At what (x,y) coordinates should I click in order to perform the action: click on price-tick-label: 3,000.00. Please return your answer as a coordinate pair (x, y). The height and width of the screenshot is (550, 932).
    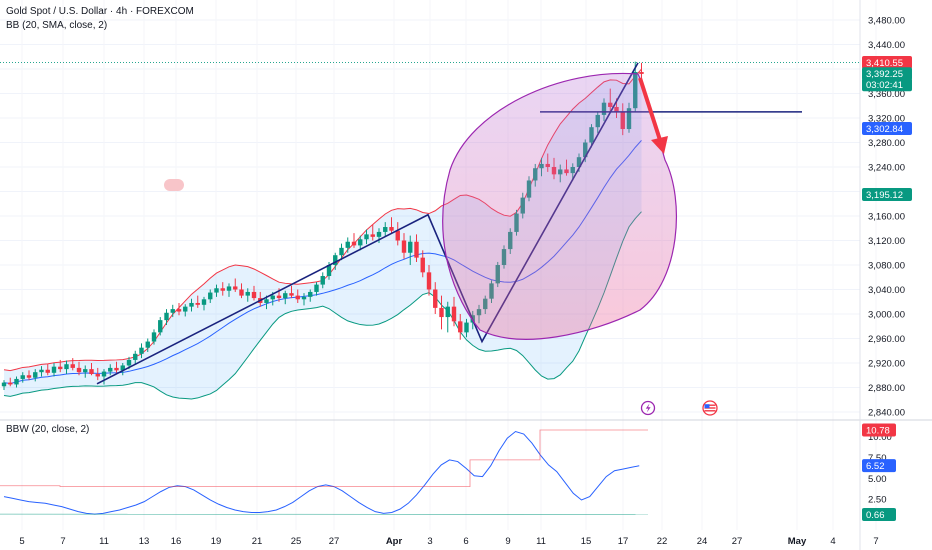
    Looking at the image, I should click on (886, 315).